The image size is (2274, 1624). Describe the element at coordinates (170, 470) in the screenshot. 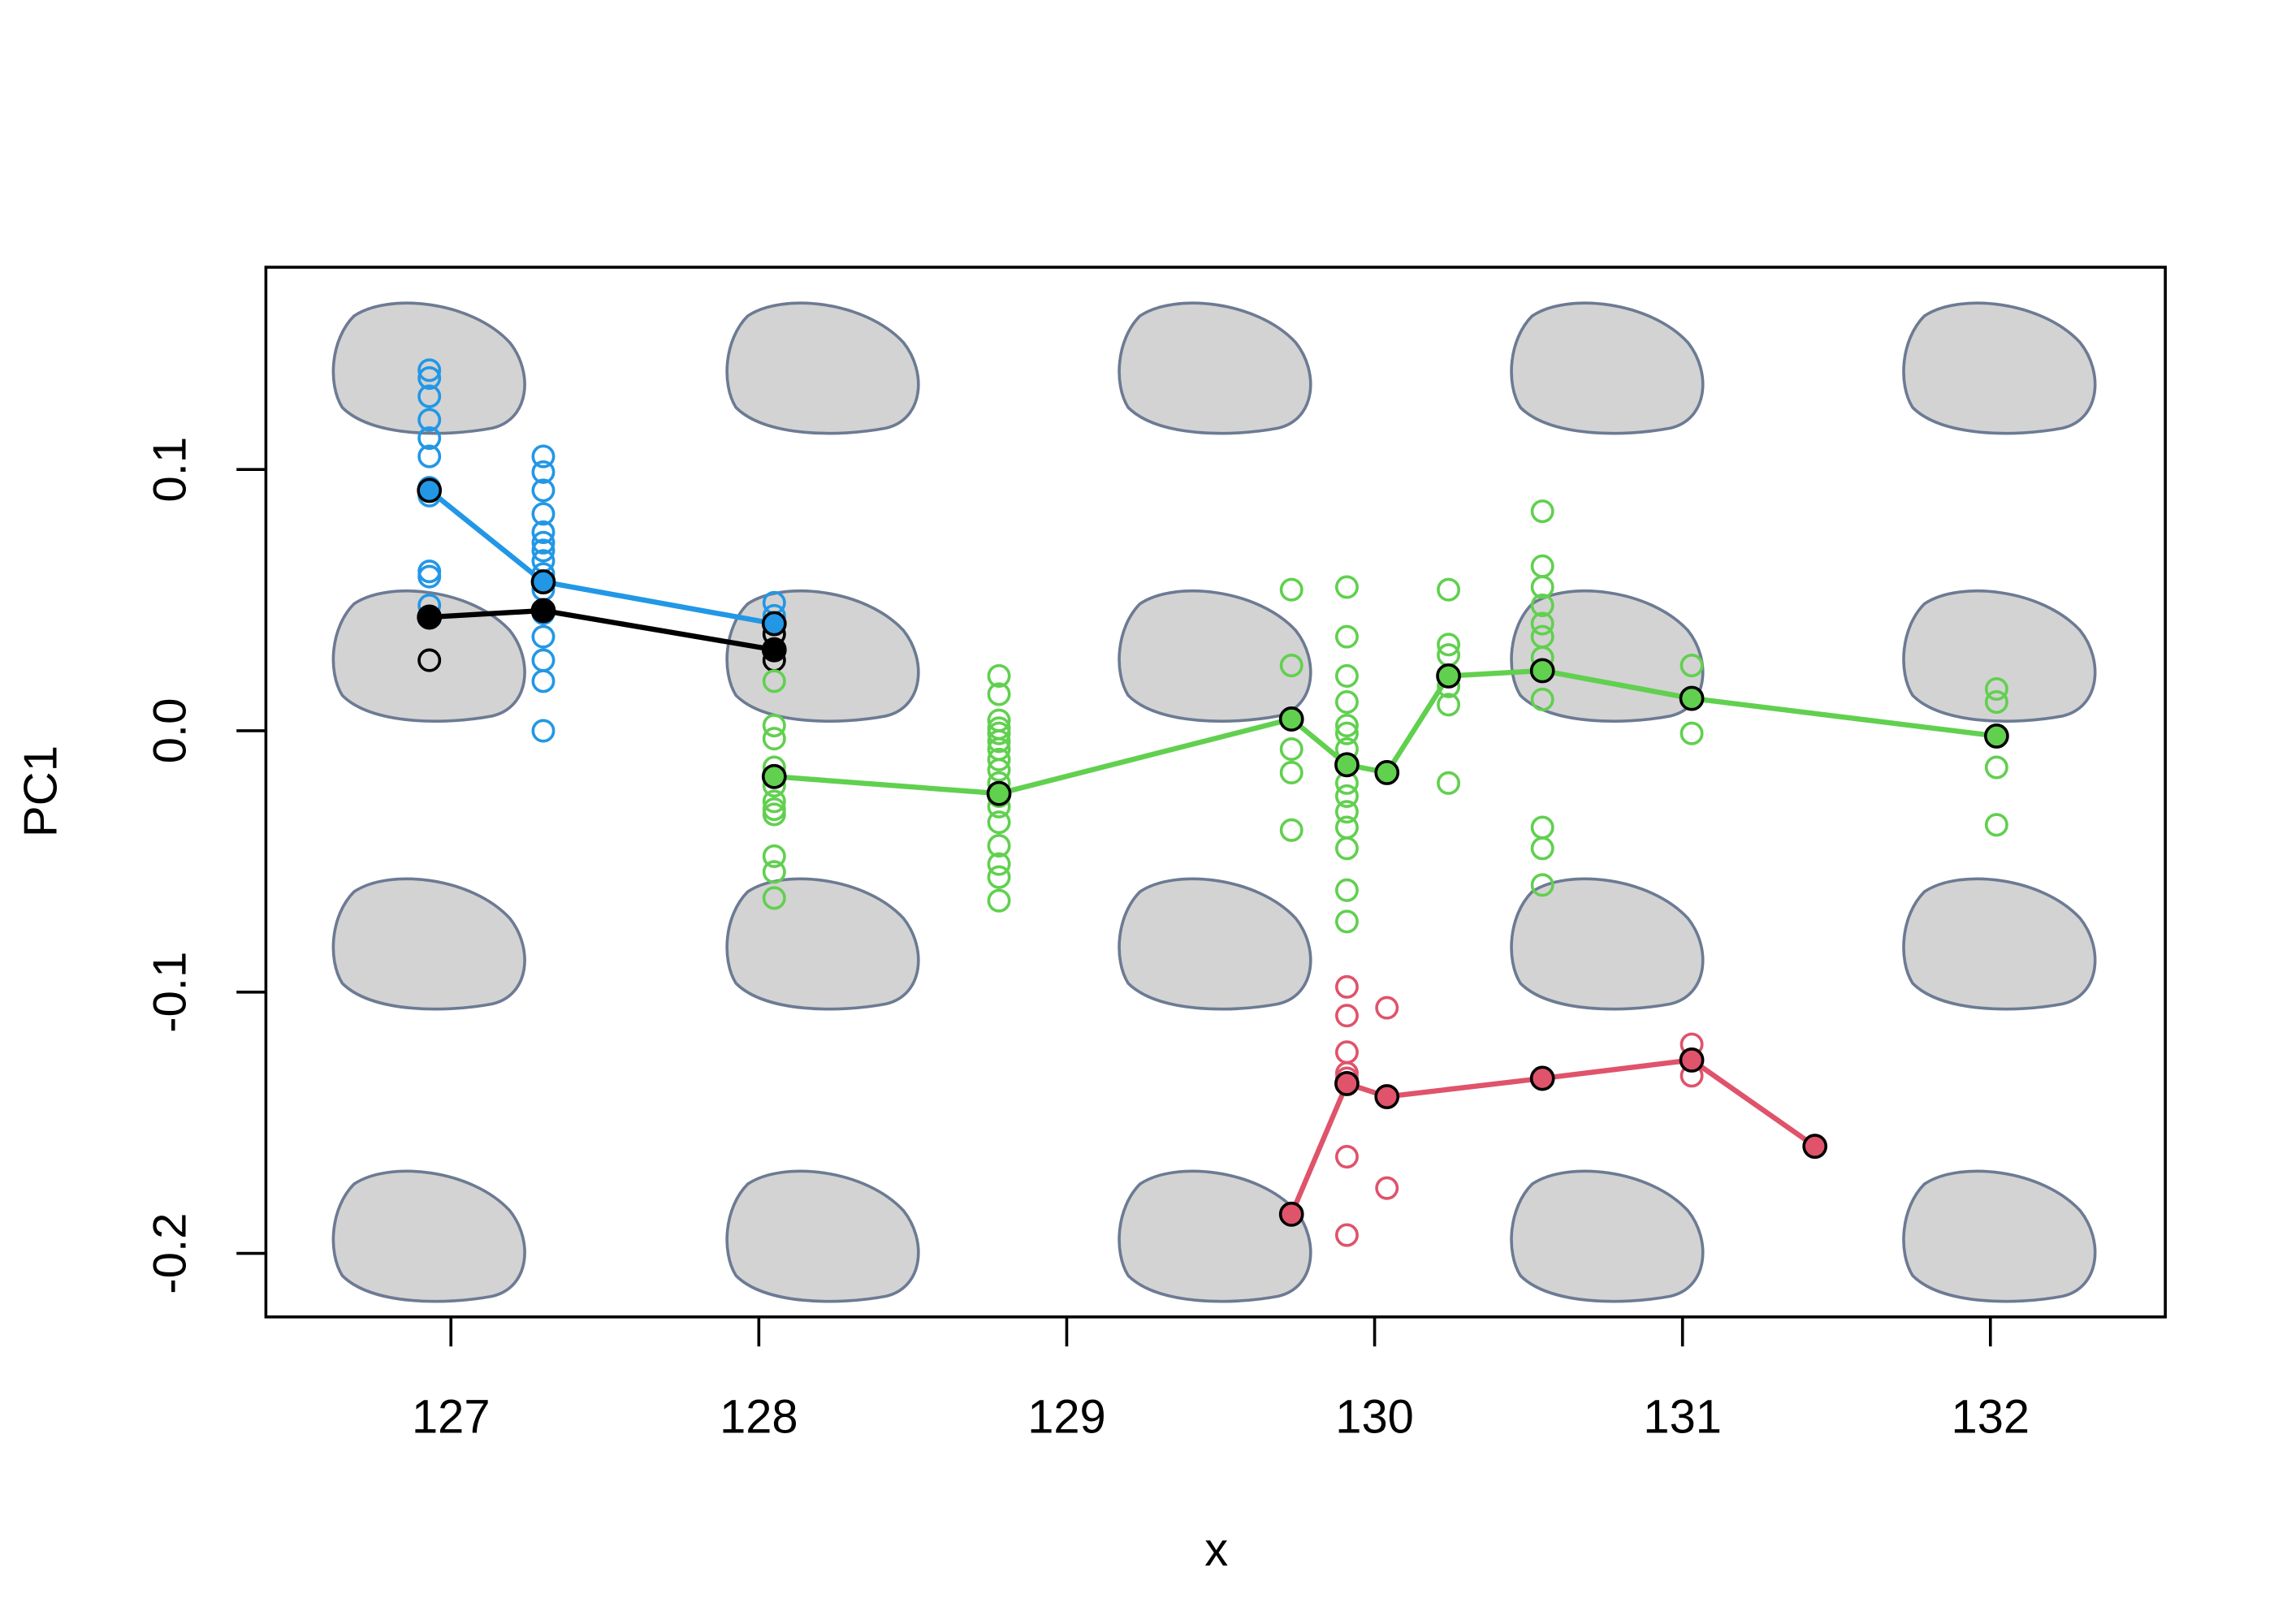

I see `y-tick-label: 0.1` at that location.